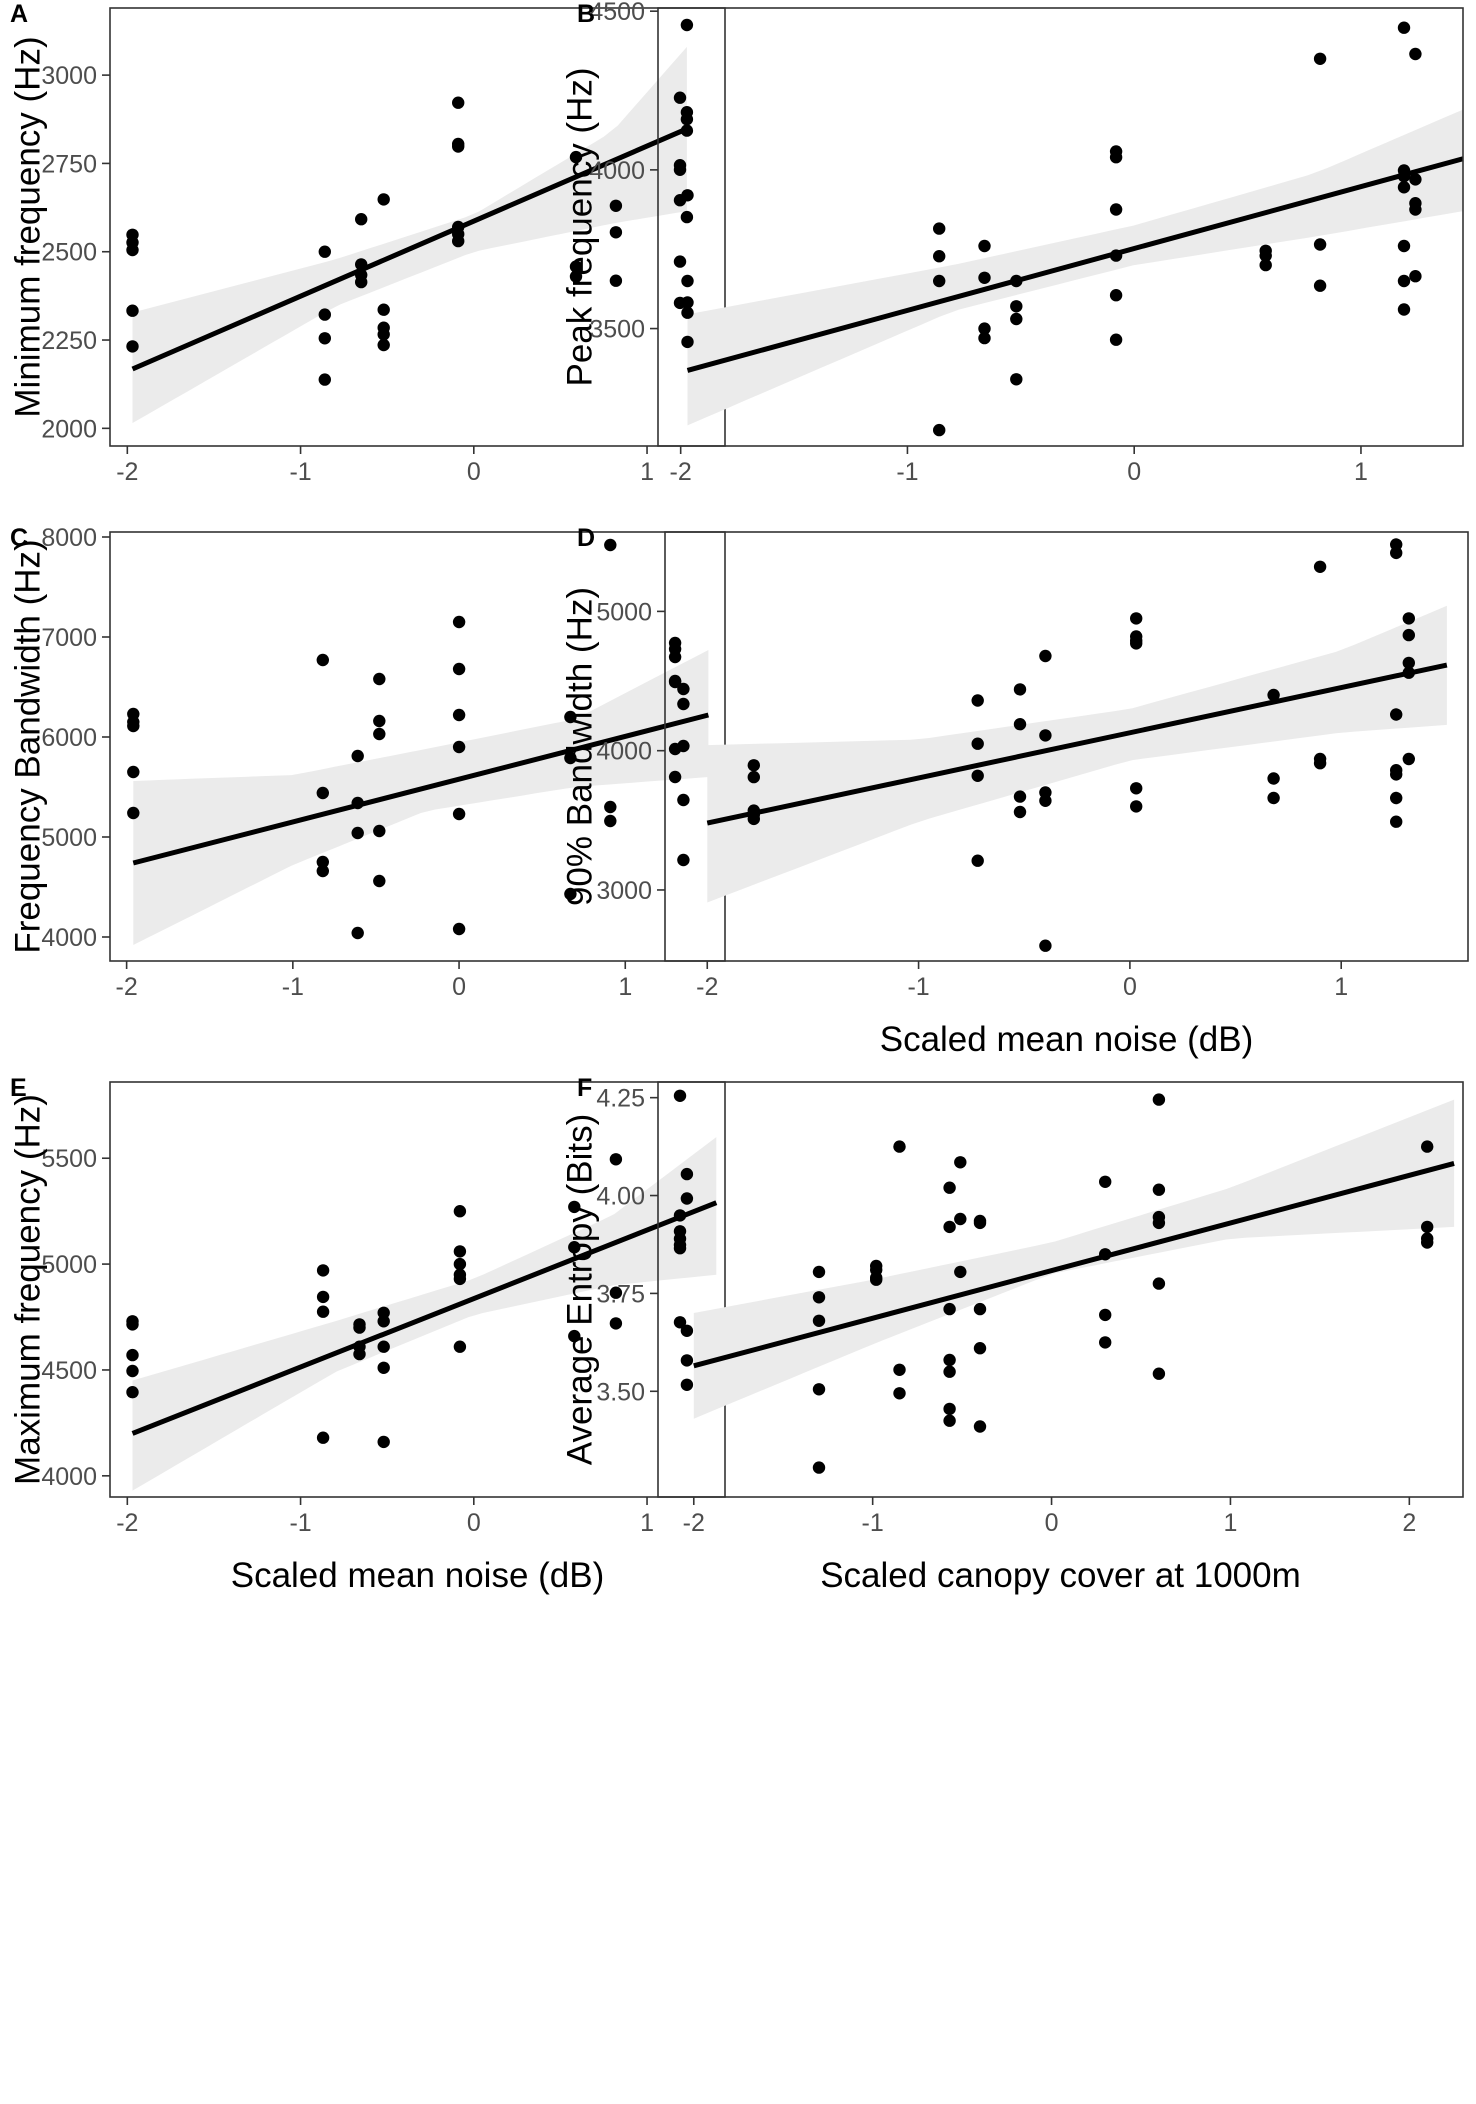 The width and height of the screenshot is (1476, 2104). I want to click on panel-letter: B, so click(586, 14).